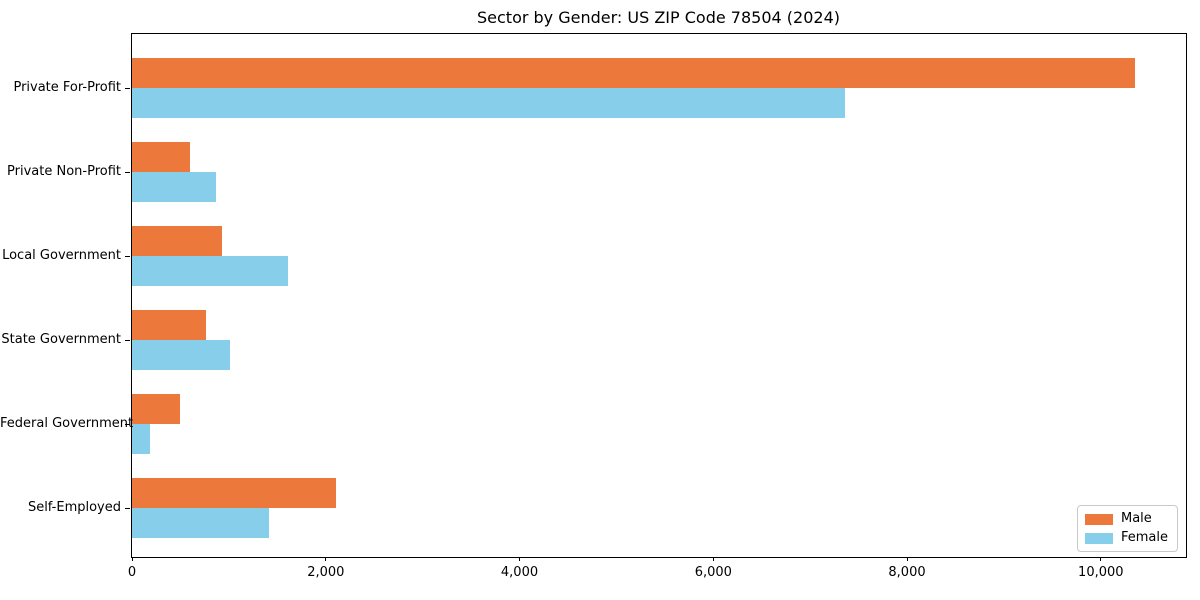 This screenshot has height=600, width=1200. Describe the element at coordinates (210, 271) in the screenshot. I see `bar-female-local-government` at that location.